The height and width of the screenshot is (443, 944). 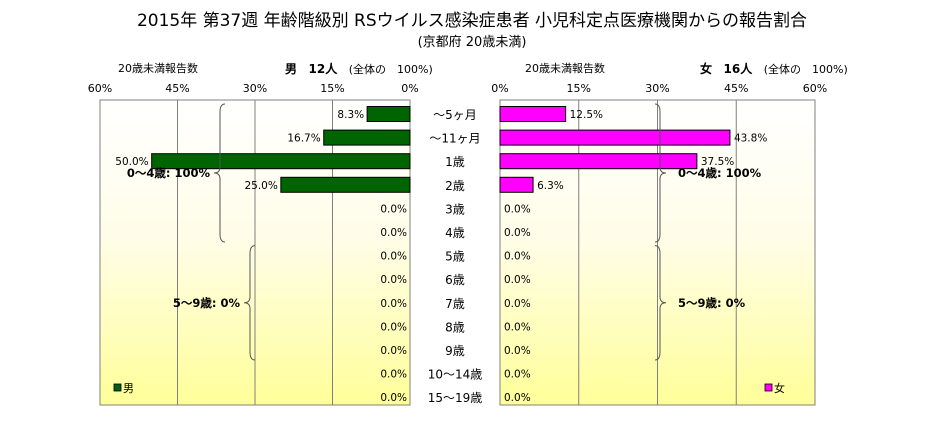 What do you see at coordinates (455, 186) in the screenshot?
I see `category-label: 2歳` at bounding box center [455, 186].